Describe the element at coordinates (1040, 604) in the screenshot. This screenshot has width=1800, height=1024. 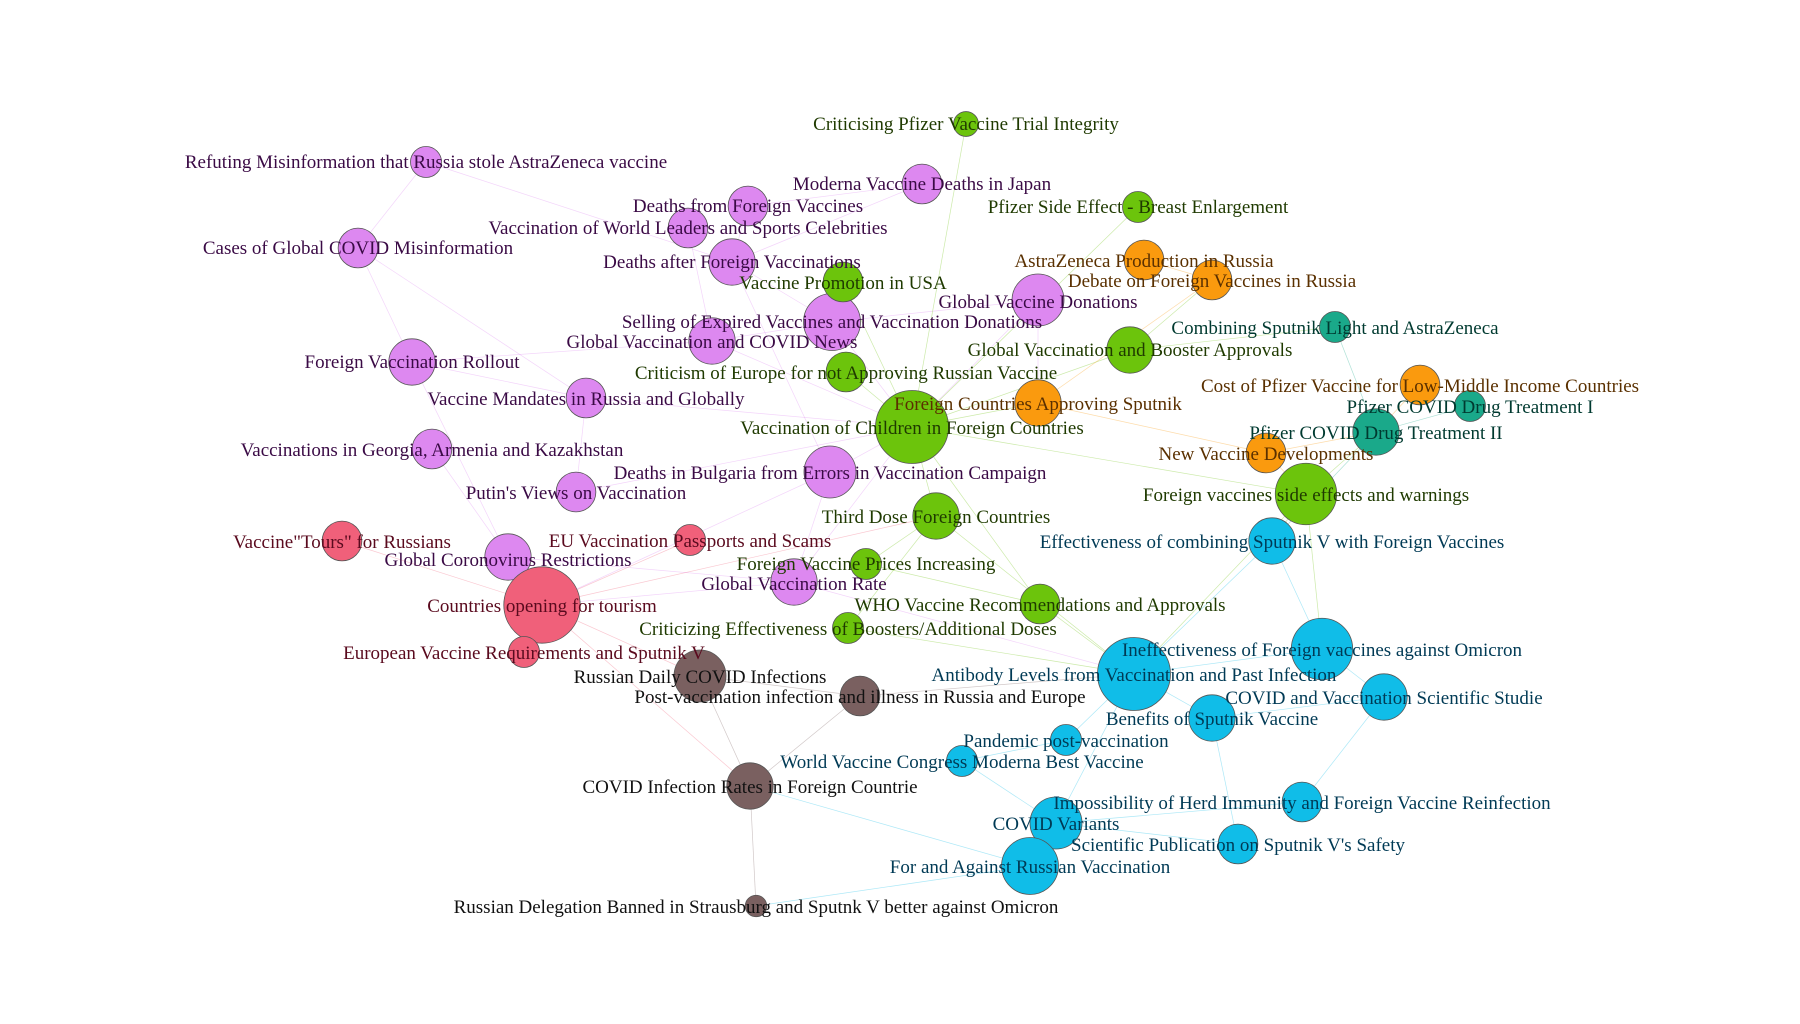
I see `graph-node-g10` at that location.